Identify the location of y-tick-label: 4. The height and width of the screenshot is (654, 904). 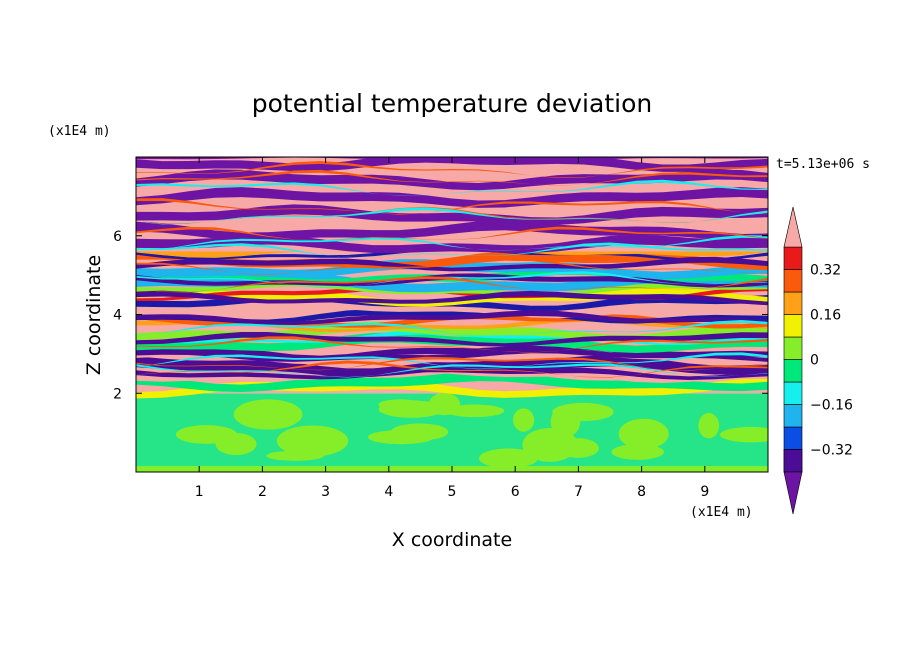
(117, 316).